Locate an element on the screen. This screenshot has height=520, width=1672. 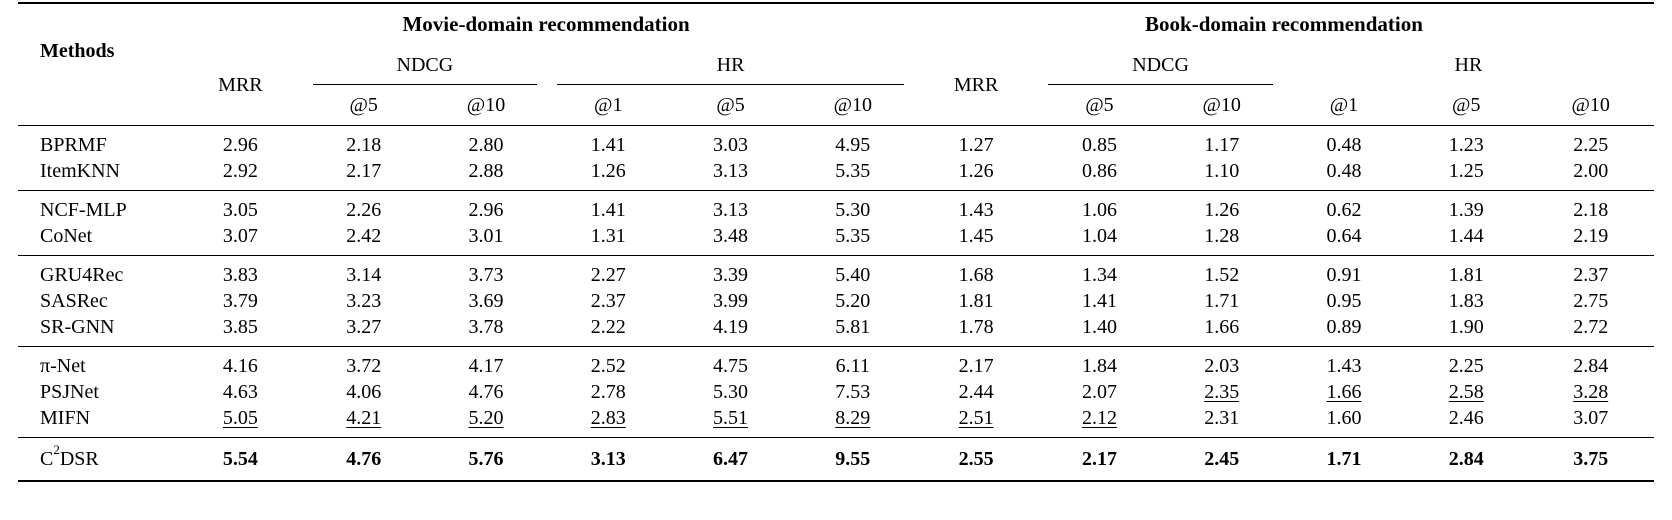
methods-header: Methods is located at coordinates (77, 51).